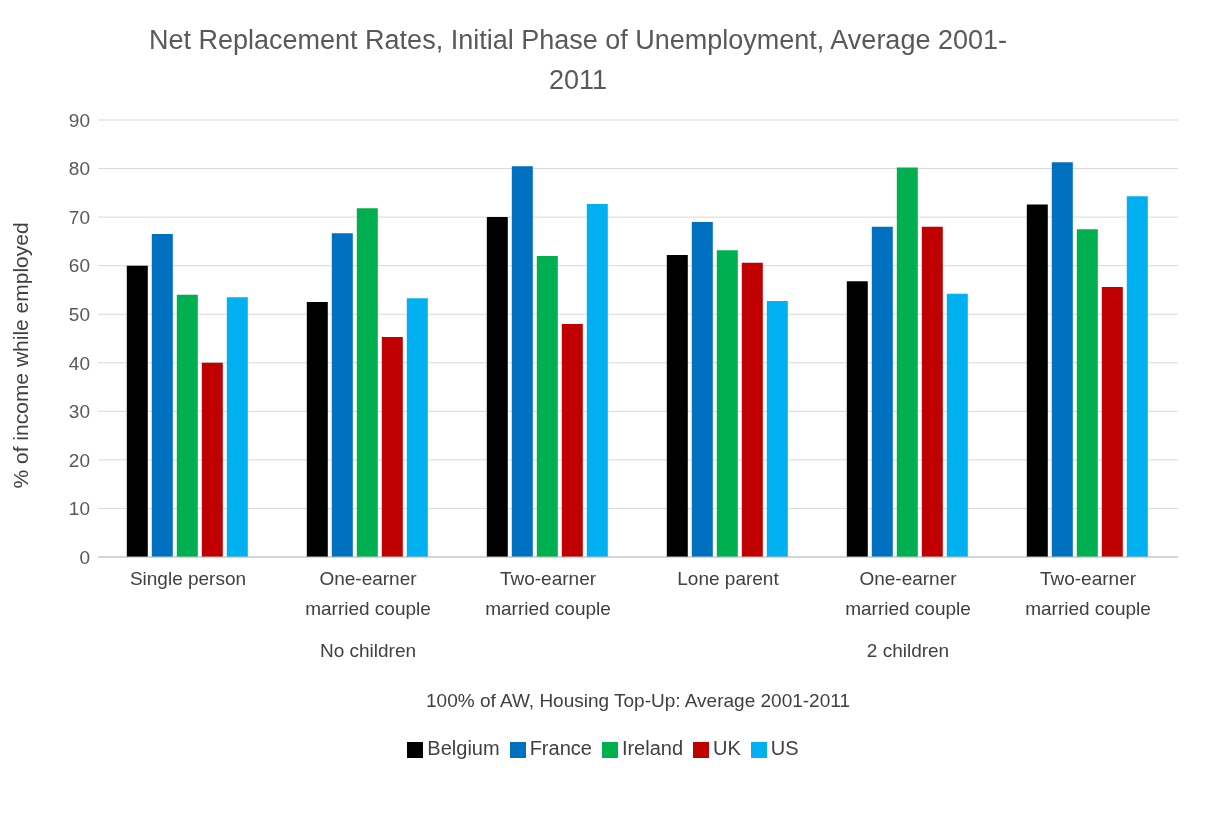  Describe the element at coordinates (79, 412) in the screenshot. I see `y-tick-label: 30` at that location.